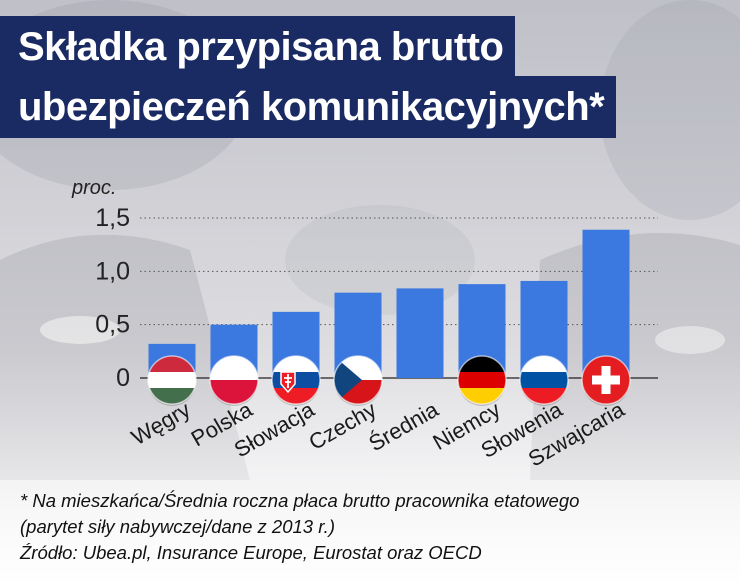 Image resolution: width=740 pixels, height=582 pixels. I want to click on switzerland-flag-icon, so click(606, 380).